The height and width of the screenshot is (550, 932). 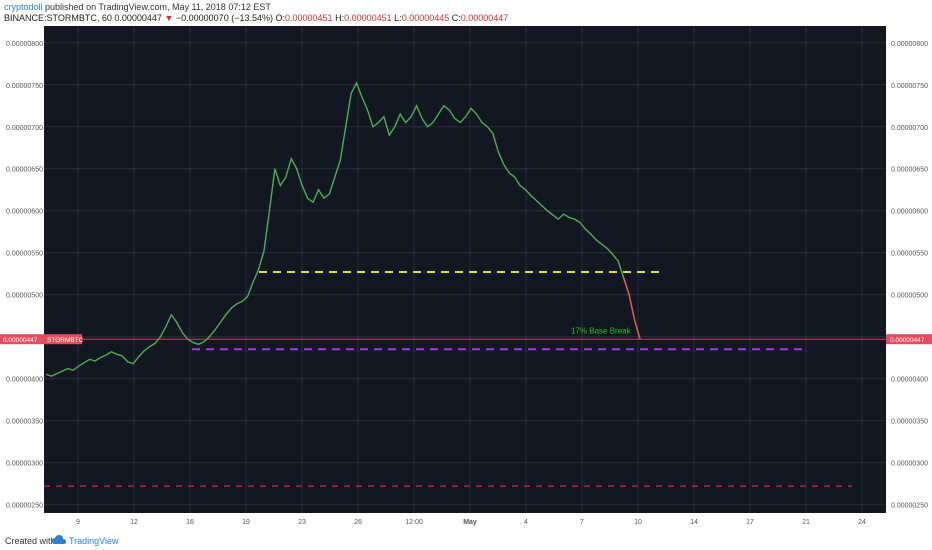 What do you see at coordinates (340, 18) in the screenshot?
I see `high-label: H:` at bounding box center [340, 18].